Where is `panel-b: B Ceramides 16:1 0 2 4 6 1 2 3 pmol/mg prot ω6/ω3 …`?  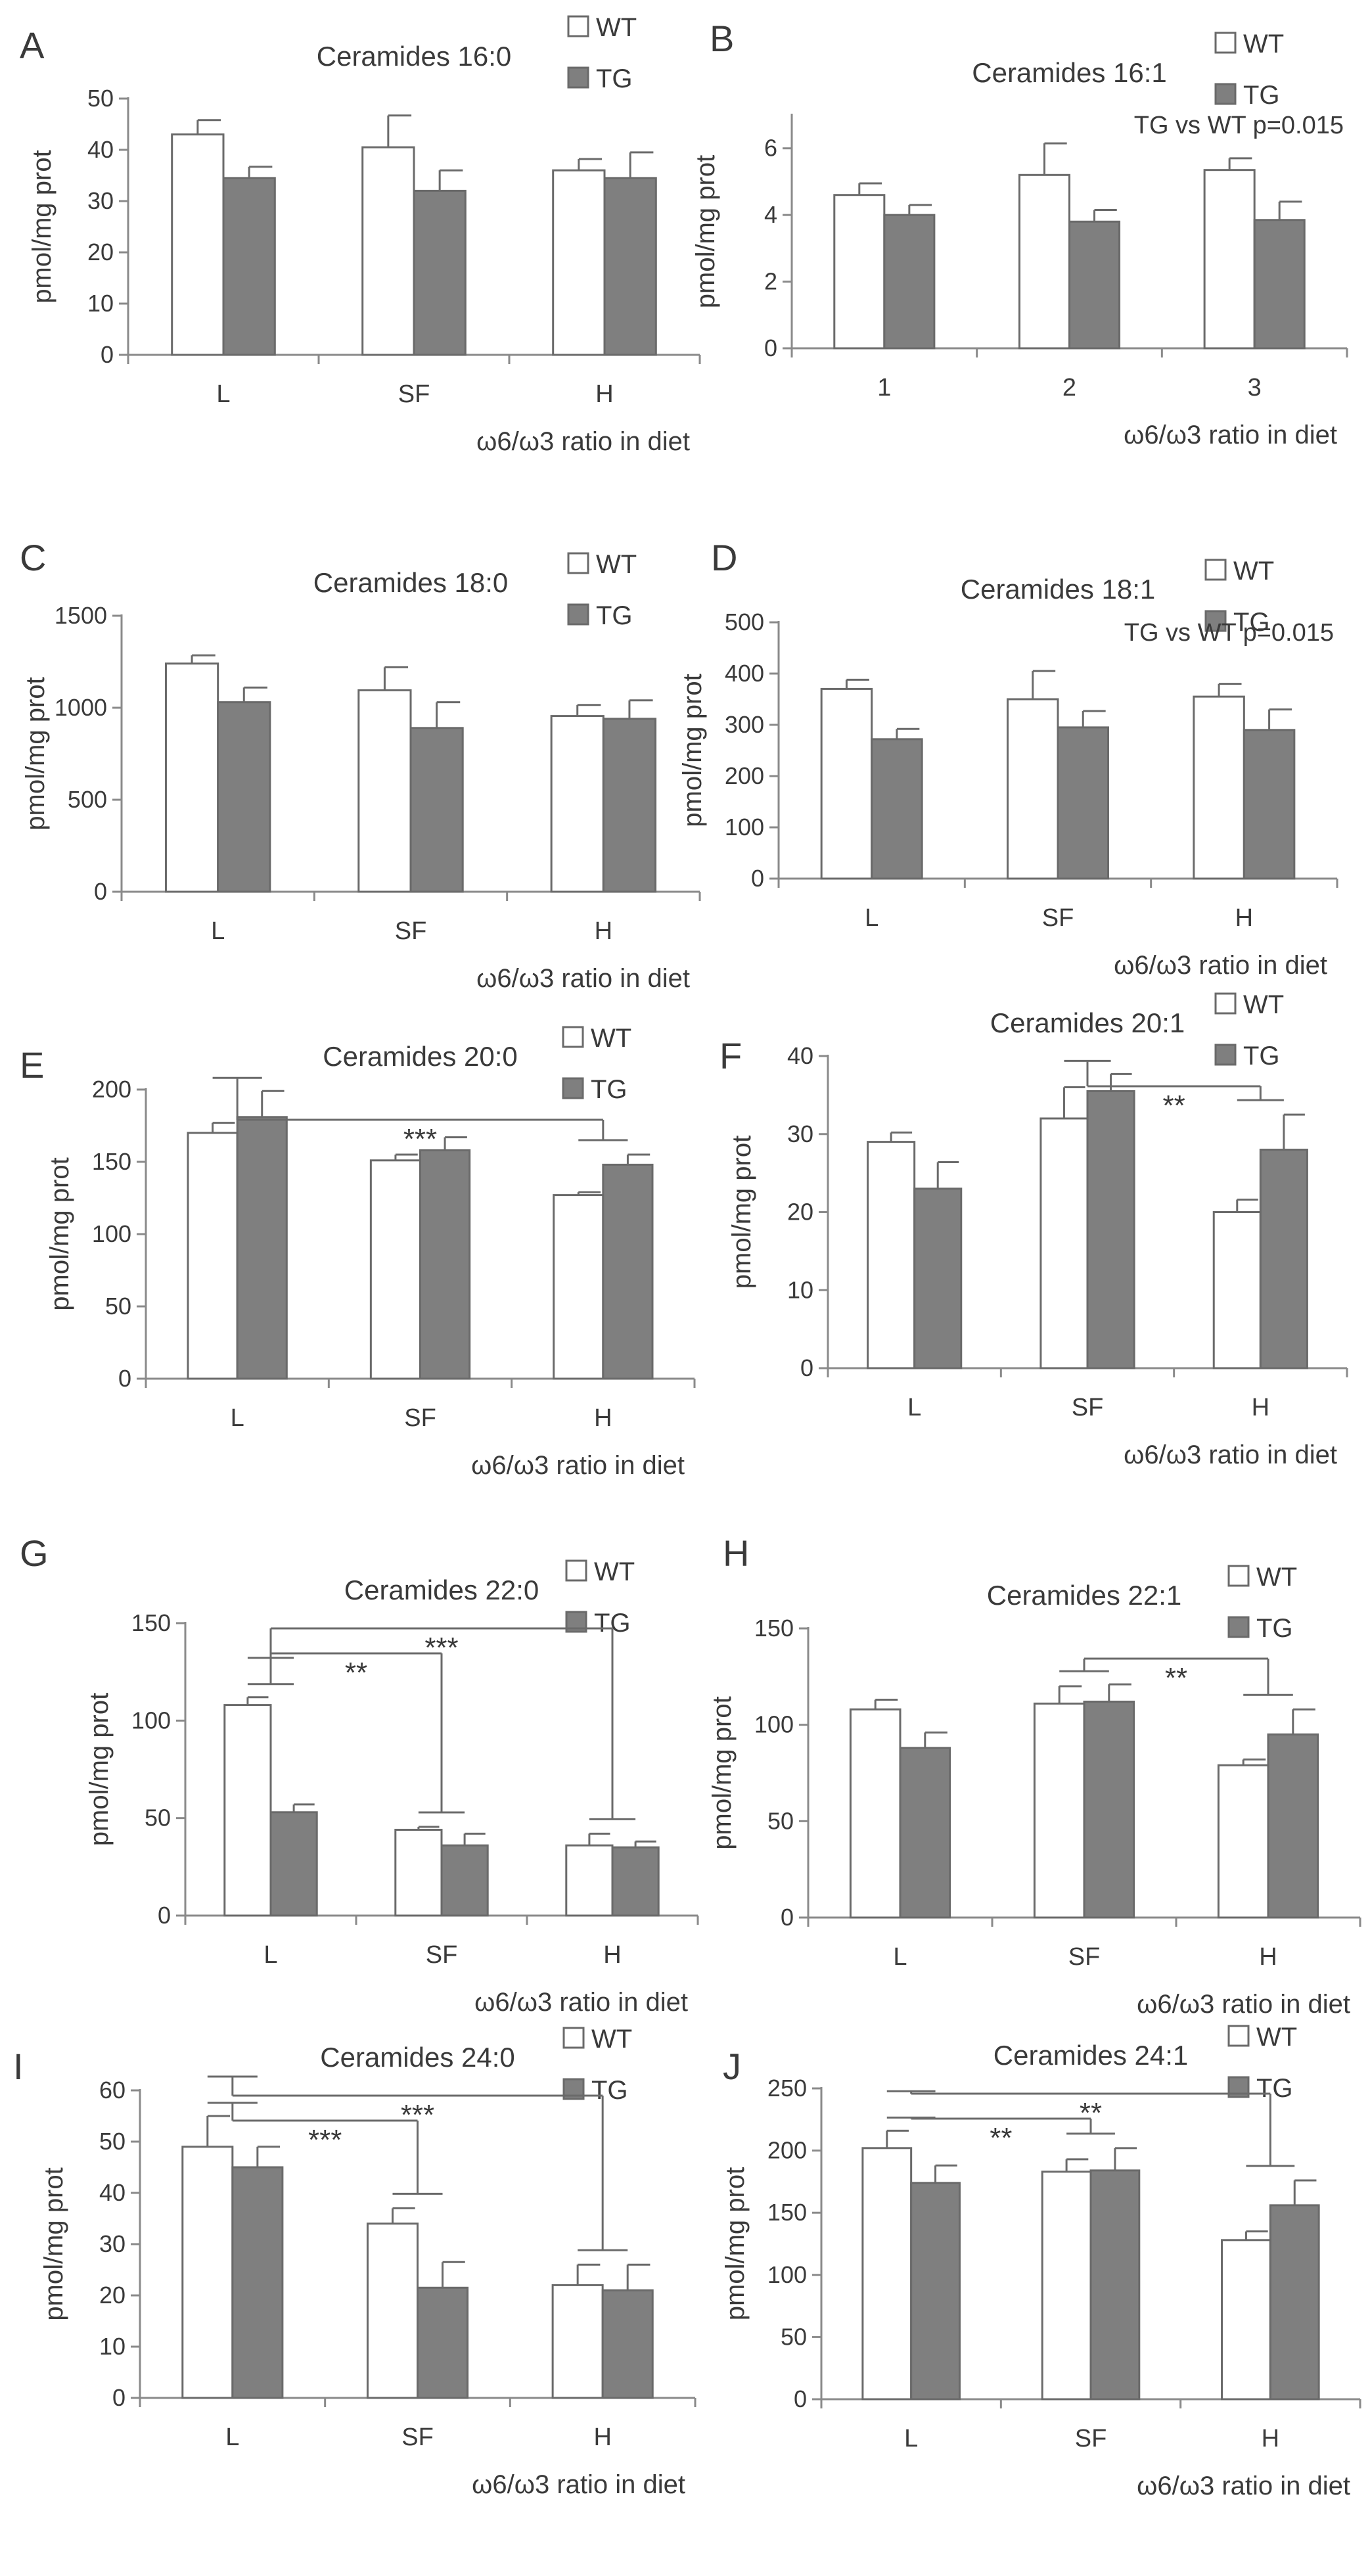 panel-b: B Ceramides 16:1 0 2 4 6 1 2 3 pmol/mg prot ω6/ω3 … is located at coordinates (1020, 233).